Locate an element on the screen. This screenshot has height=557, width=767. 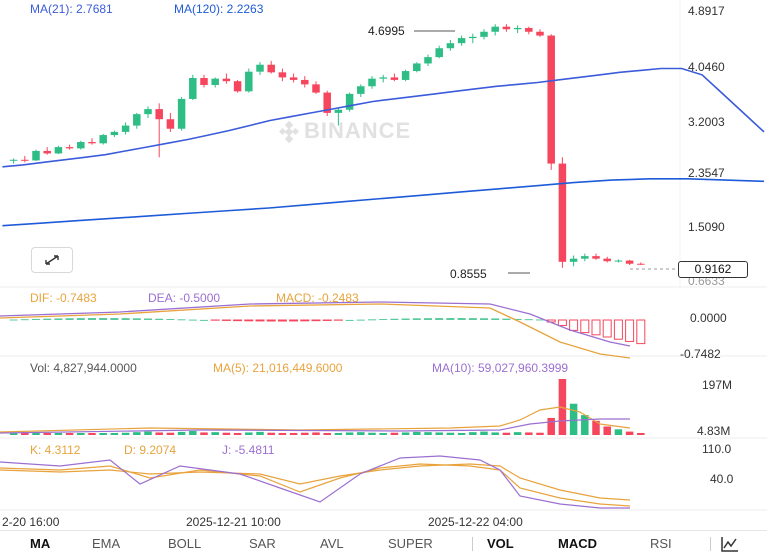
tab-avl: AVL is located at coordinates (332, 543).